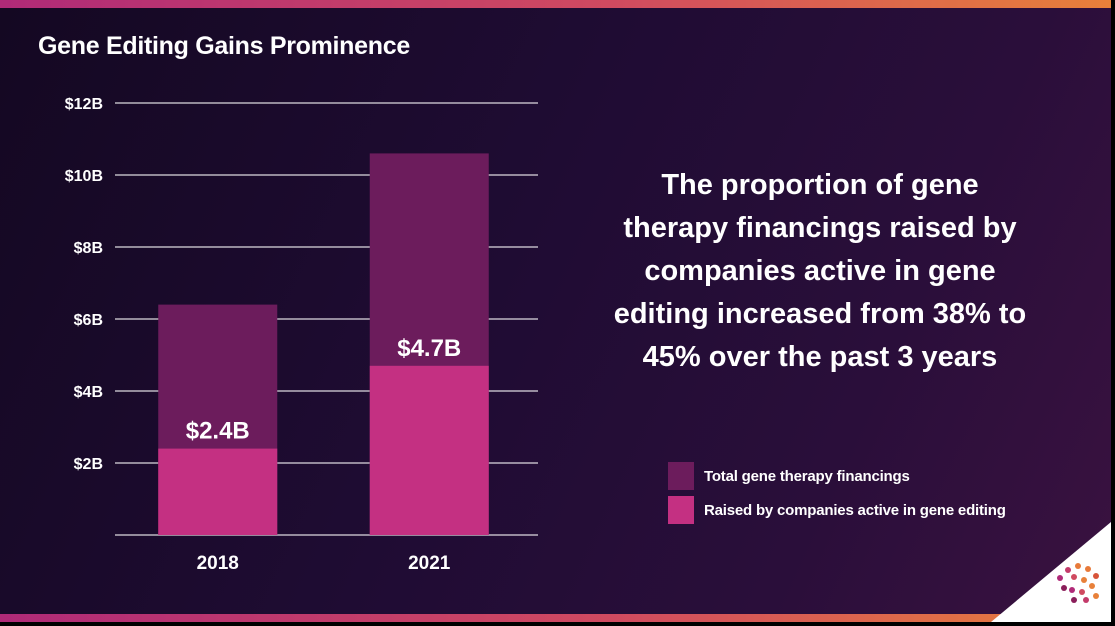 The width and height of the screenshot is (1115, 626). What do you see at coordinates (88, 392) in the screenshot?
I see `y-tick-label: $4B` at bounding box center [88, 392].